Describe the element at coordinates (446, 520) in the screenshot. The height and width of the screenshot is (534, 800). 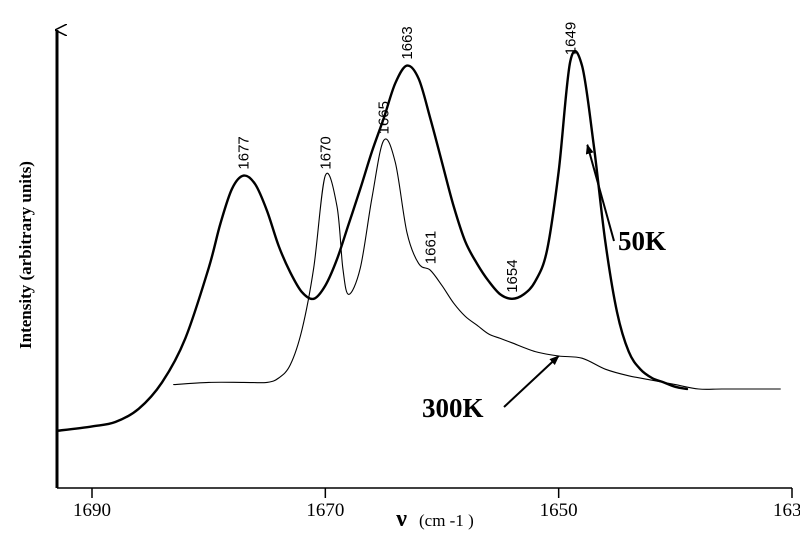
I see `x-axis-unit: (cm -1 )` at that location.